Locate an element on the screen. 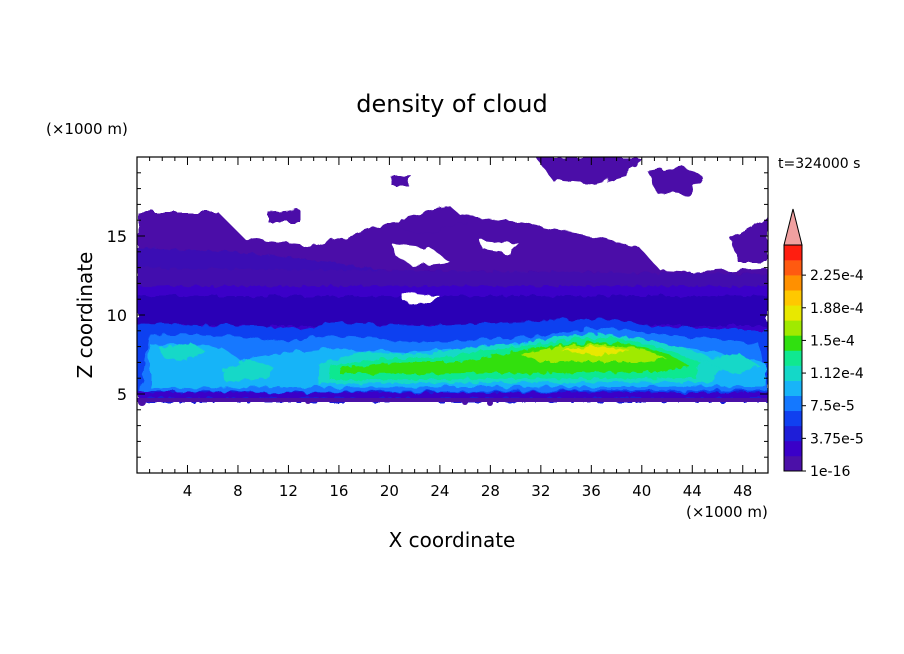 The height and width of the screenshot is (654, 904). x-tick-label: 28 is located at coordinates (490, 491).